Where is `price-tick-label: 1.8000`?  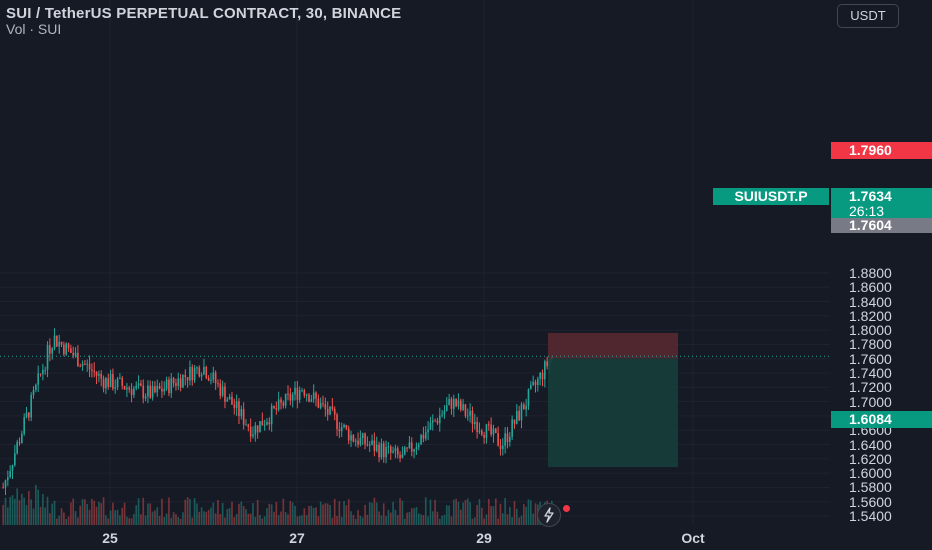 price-tick-label: 1.8000 is located at coordinates (870, 330).